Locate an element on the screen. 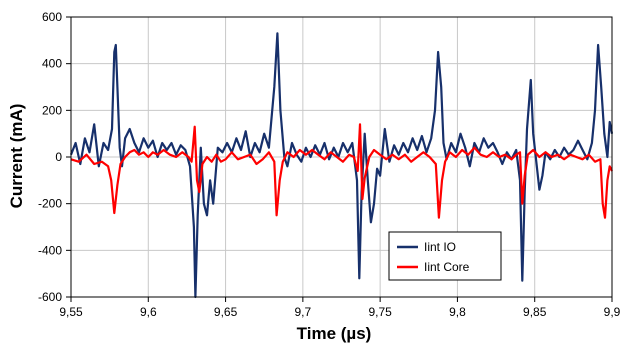  x-tick-label: 9,75 is located at coordinates (380, 312).